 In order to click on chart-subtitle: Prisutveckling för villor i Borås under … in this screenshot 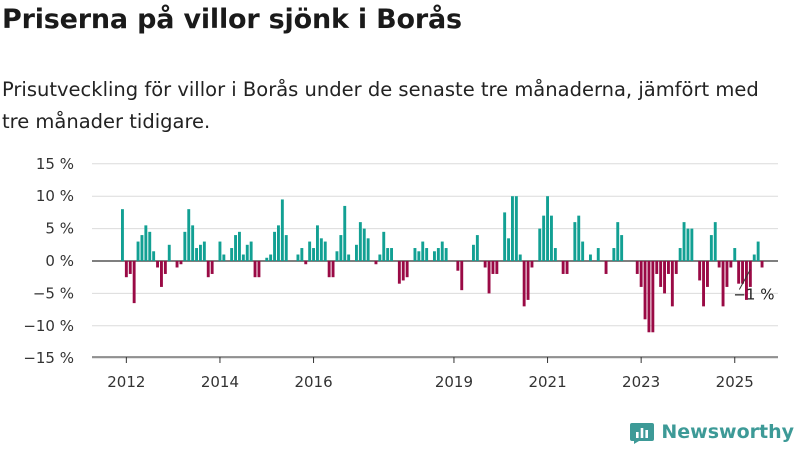, I will do `click(380, 105)`.